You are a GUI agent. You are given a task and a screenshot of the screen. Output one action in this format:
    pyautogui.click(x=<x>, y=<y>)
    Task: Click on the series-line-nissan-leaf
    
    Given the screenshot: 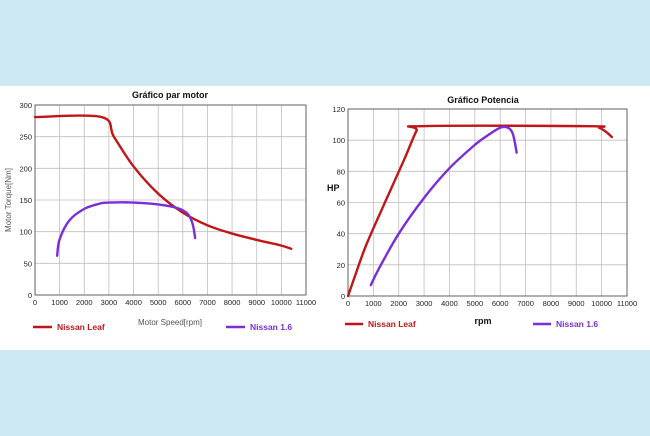 What is the action you would take?
    pyautogui.click(x=163, y=182)
    